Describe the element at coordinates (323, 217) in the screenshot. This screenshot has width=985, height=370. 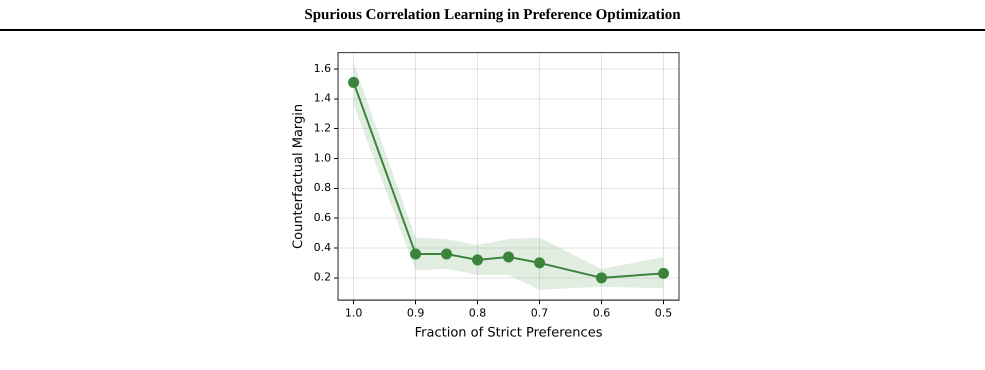
I see `y-tick-label: 0.6` at that location.